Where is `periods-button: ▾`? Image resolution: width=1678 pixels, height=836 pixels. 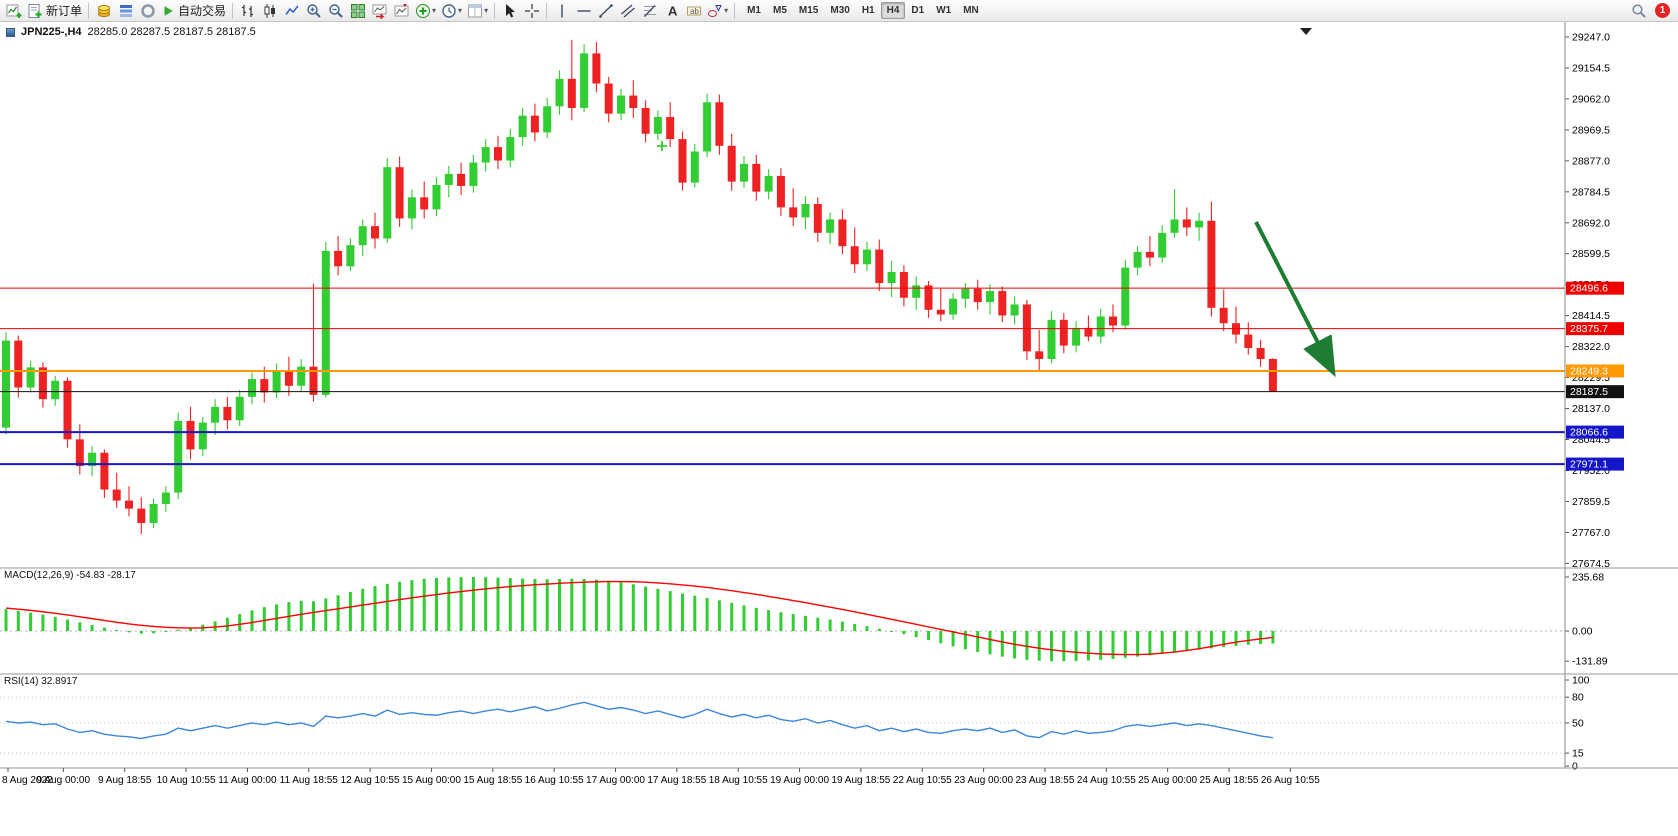 periods-button: ▾ is located at coordinates (451, 10).